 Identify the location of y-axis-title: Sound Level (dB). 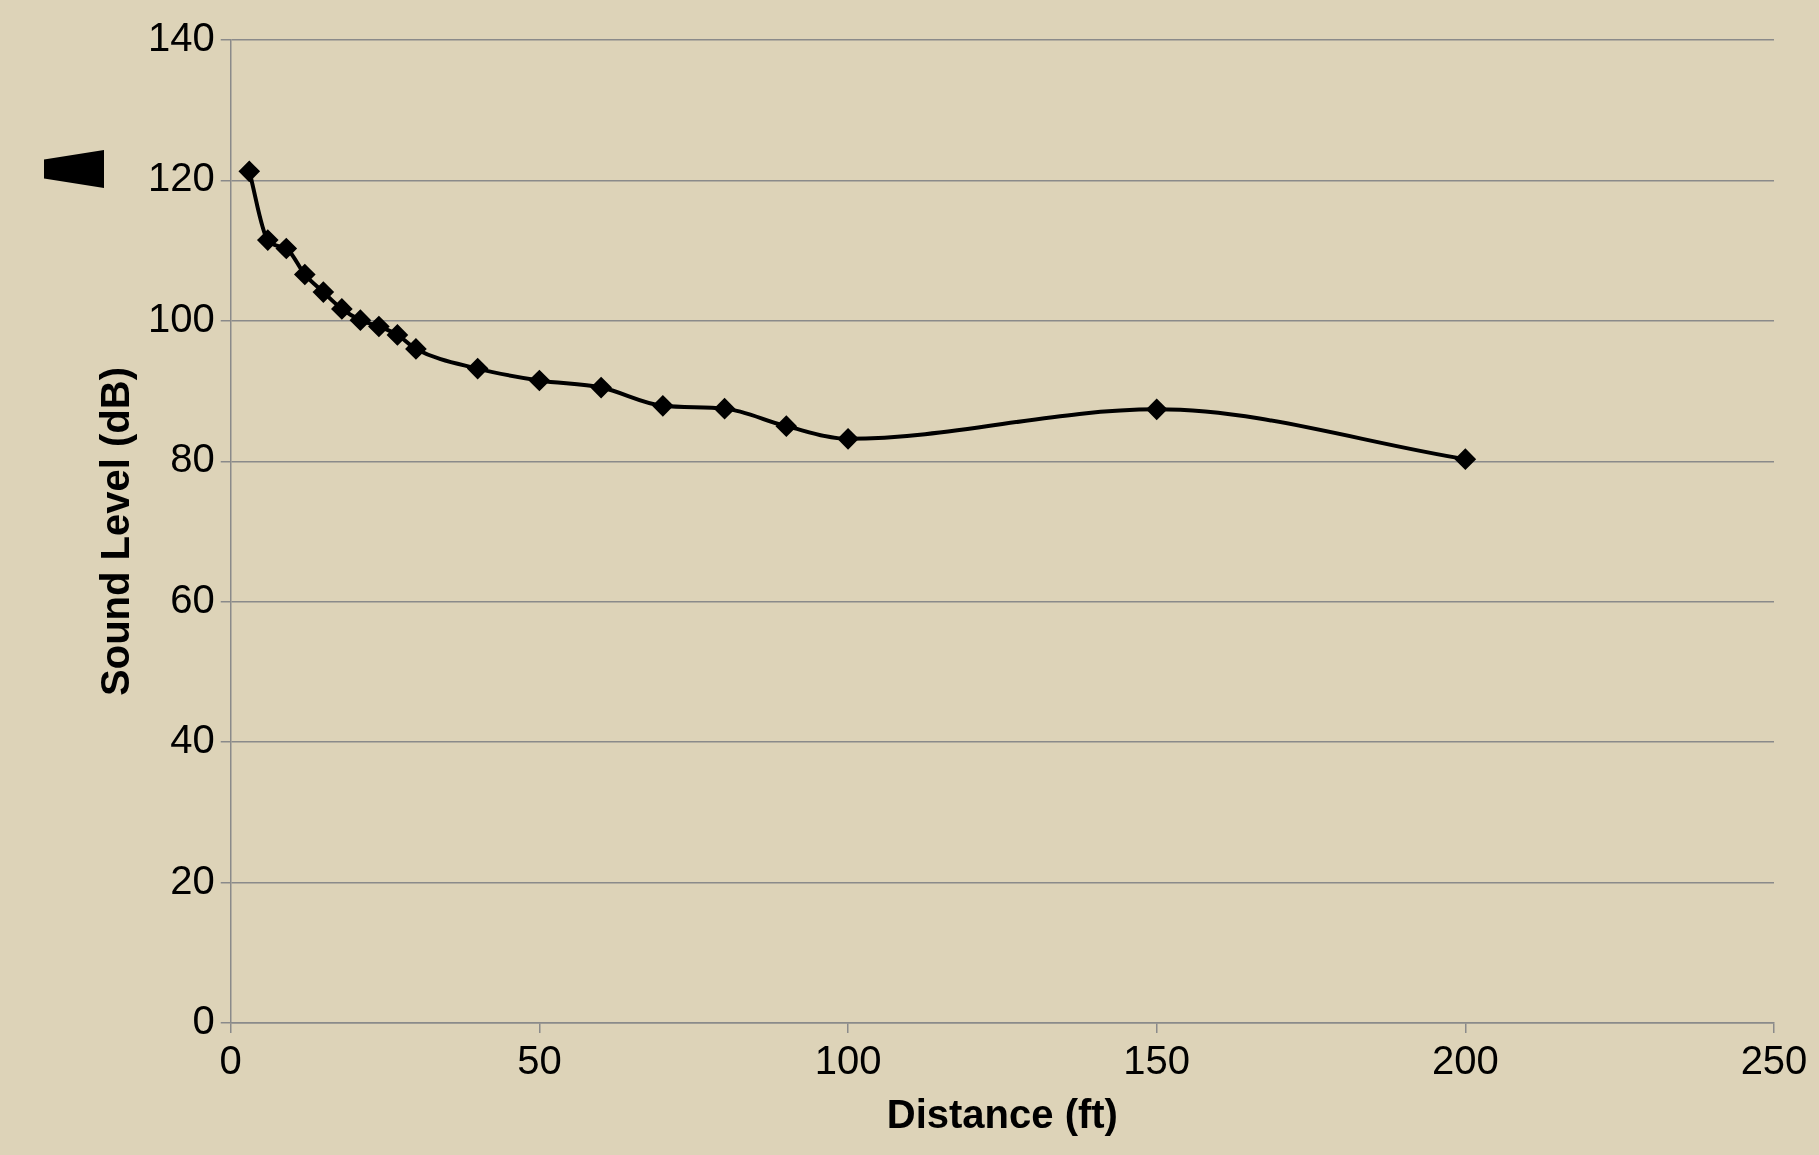
(115, 531).